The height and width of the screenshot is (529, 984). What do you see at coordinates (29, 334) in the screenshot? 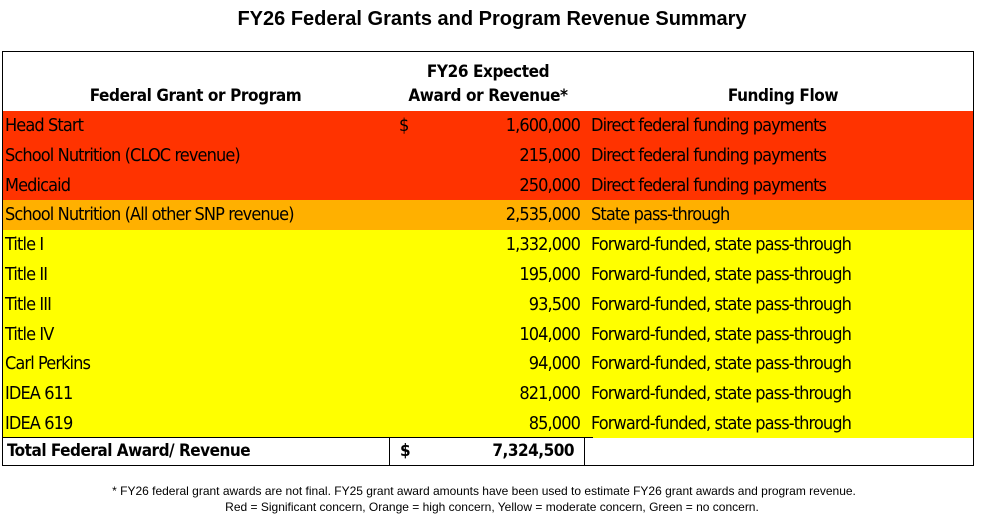
I see `program-name-cell: Title IV` at bounding box center [29, 334].